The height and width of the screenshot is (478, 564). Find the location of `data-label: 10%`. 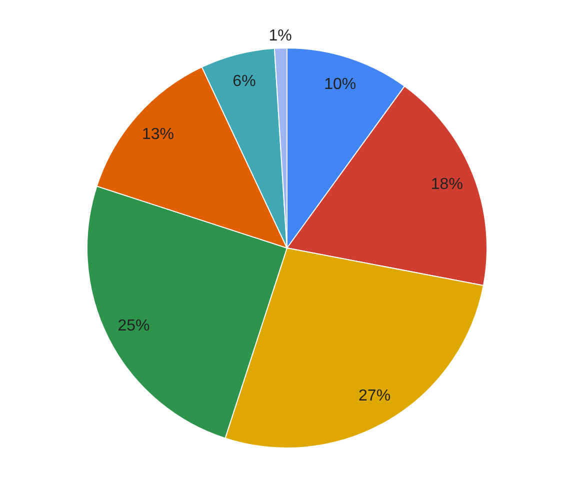

data-label: 10% is located at coordinates (340, 84).